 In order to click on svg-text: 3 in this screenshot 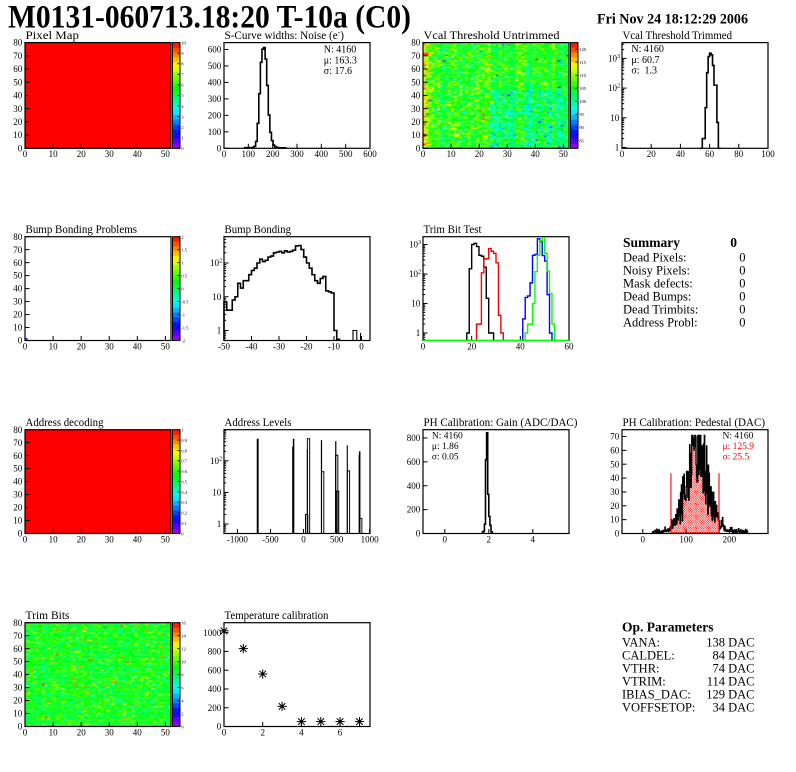, I will do `click(182, 116)`.